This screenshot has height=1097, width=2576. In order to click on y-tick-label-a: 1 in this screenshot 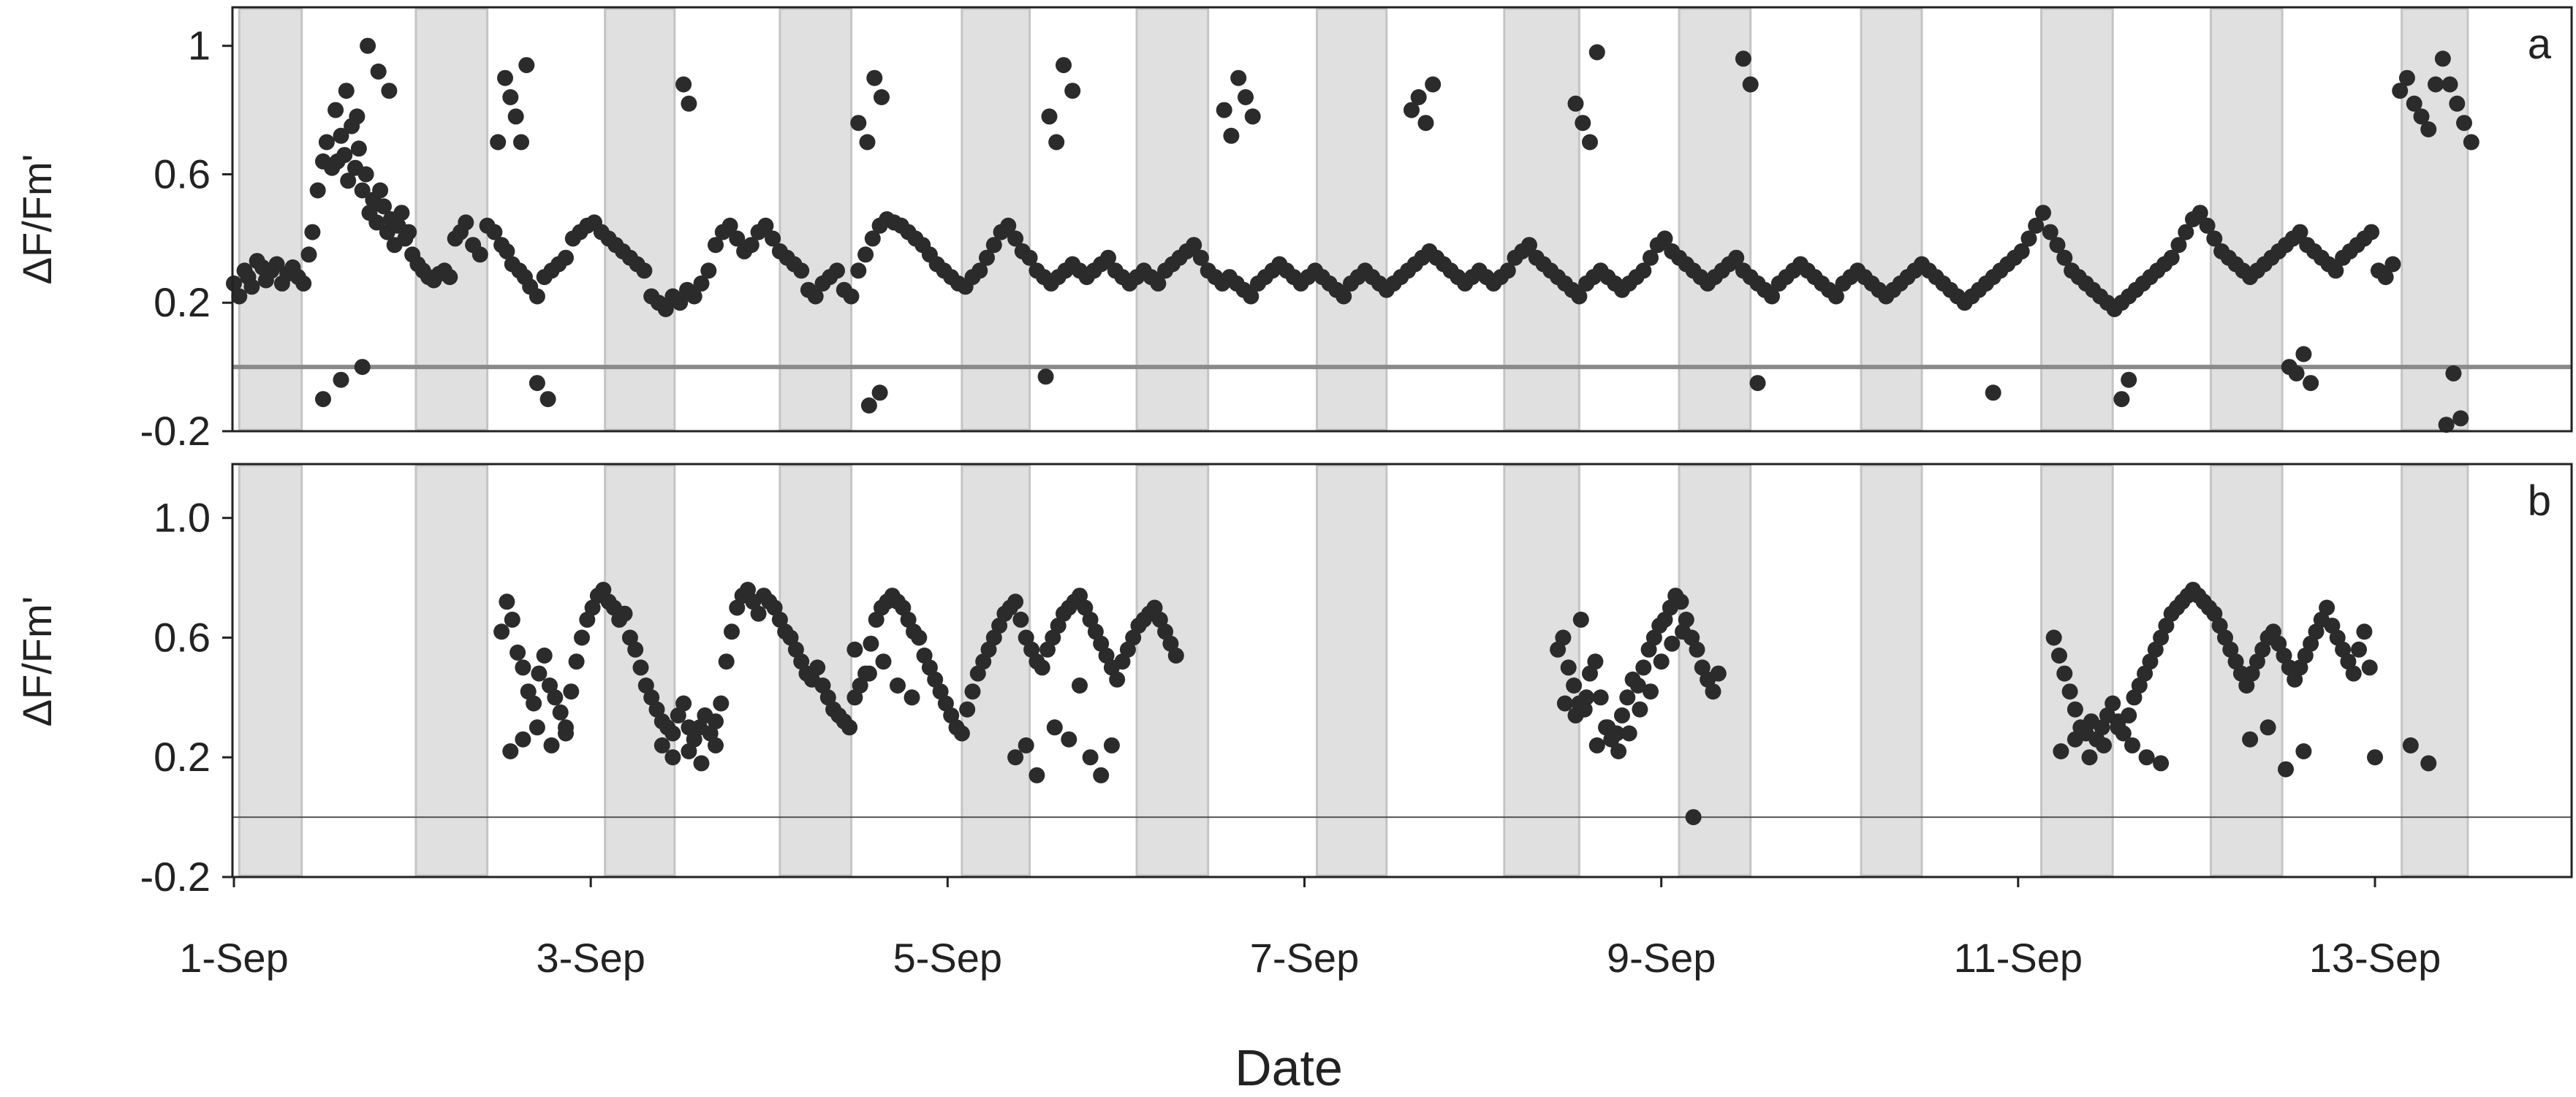, I will do `click(199, 46)`.